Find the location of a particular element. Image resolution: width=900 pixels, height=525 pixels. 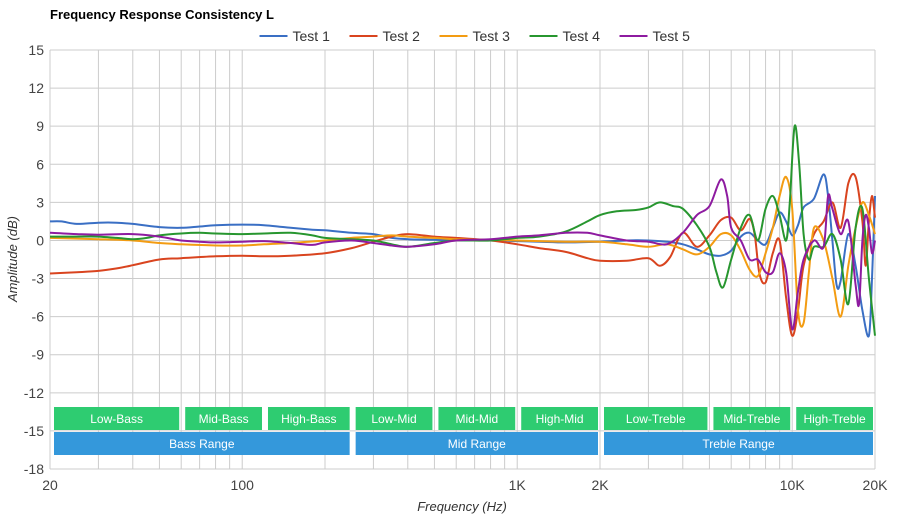

band-bottom-label: Mid Range is located at coordinates (477, 444).